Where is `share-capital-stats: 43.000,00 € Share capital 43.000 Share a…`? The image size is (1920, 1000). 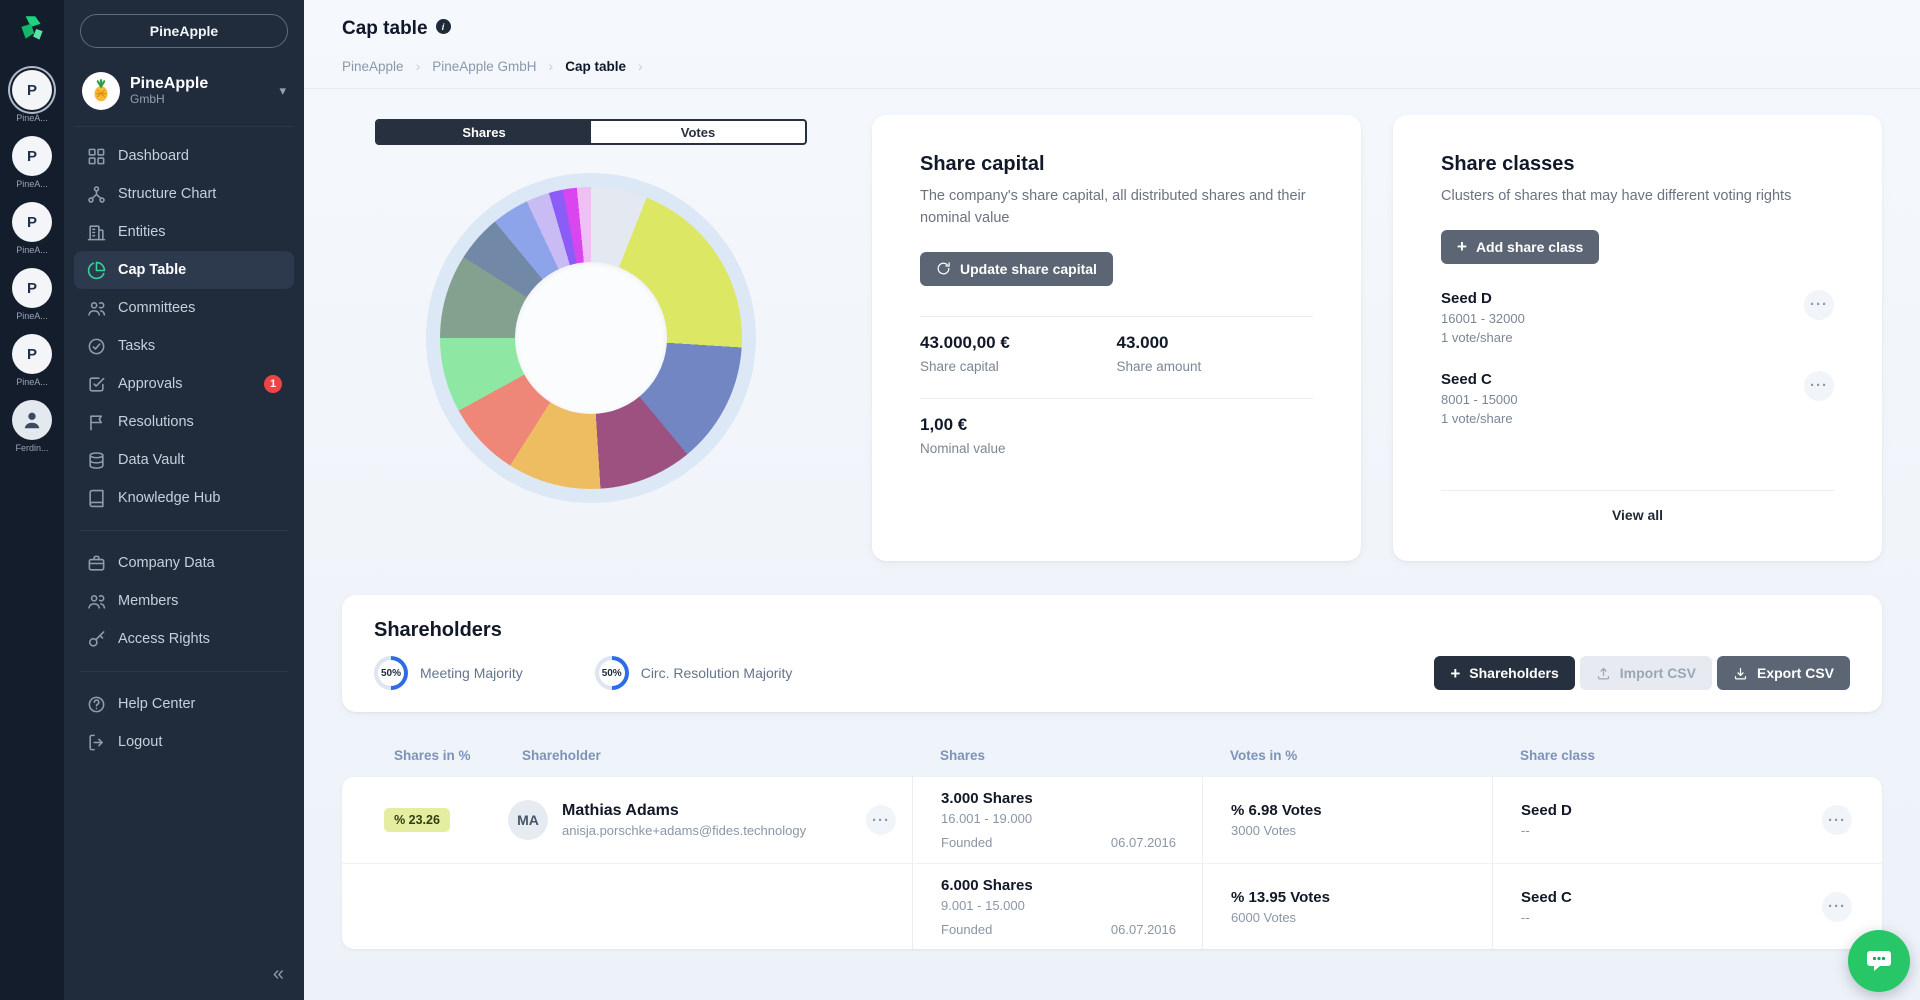
share-capital-stats: 43.000,00 € Share capital 43.000 Share a… is located at coordinates (1116, 397).